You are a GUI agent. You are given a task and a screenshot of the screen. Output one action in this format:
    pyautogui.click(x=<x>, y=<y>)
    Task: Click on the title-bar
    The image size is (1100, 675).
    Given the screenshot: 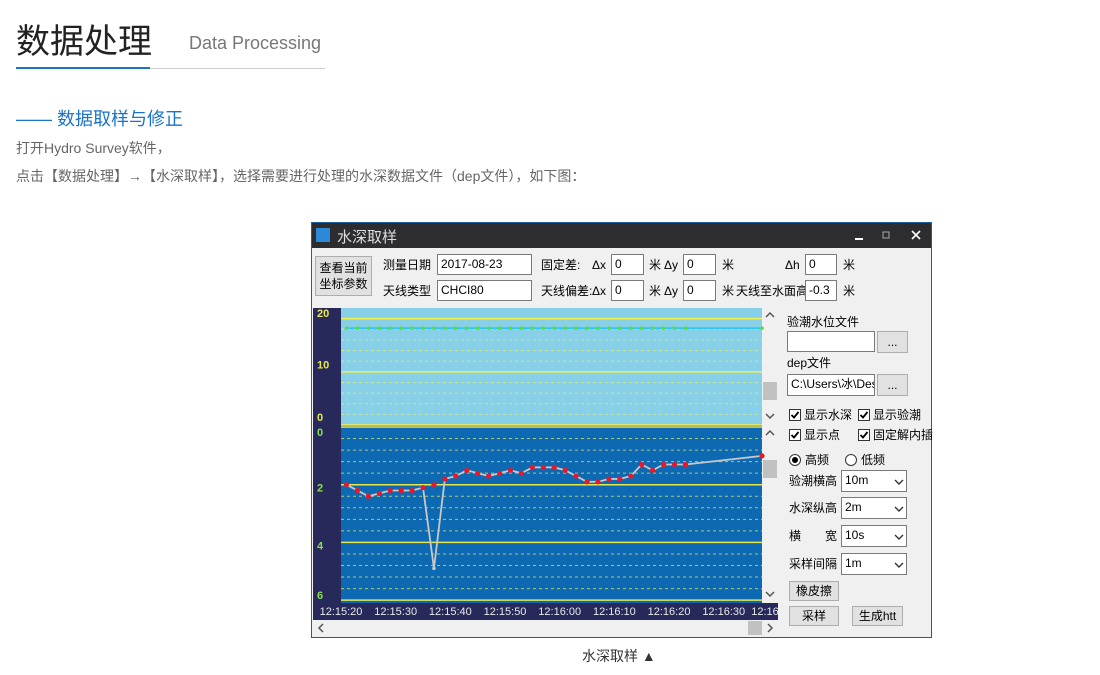 What is the action you would take?
    pyautogui.click(x=621, y=235)
    